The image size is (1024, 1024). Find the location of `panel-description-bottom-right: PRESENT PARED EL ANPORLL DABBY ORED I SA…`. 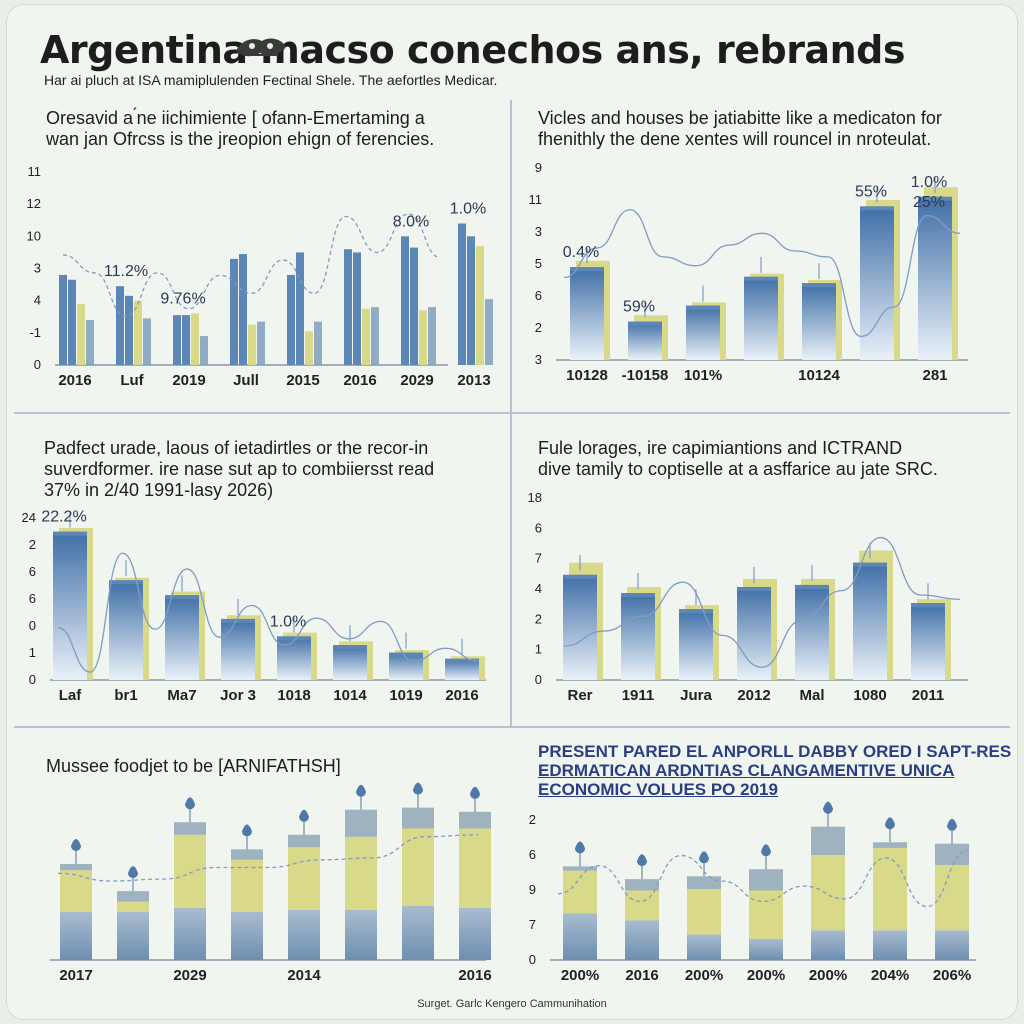

panel-description-bottom-right: PRESENT PARED EL ANPORLL DABBY ORED I SA… is located at coordinates (774, 770).